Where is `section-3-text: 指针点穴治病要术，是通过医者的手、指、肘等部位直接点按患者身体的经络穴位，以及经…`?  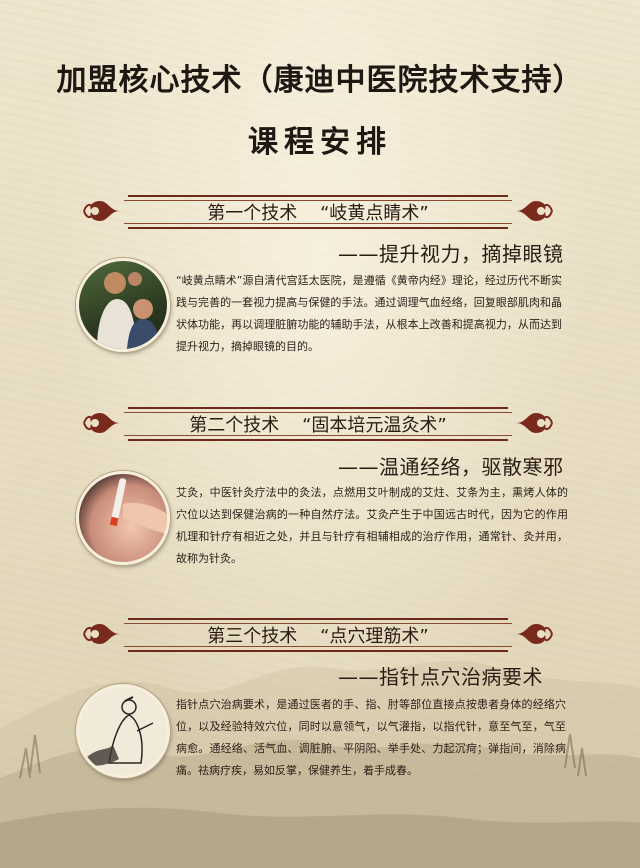
section-3-text: 指针点穴治病要术，是通过医者的手、指、肘等部位直接点按患者身体的经络穴位，以及经… is located at coordinates (371, 737).